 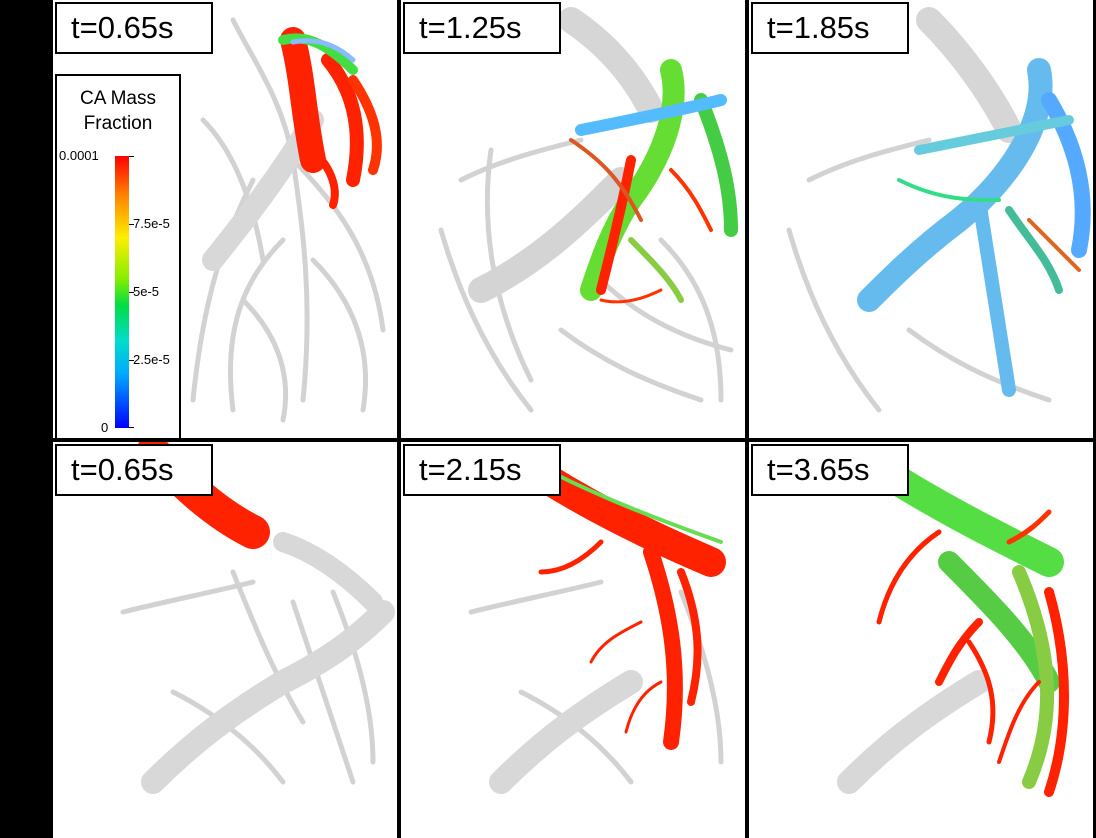 I want to click on panel-6: t=3.65s, so click(x=921, y=640).